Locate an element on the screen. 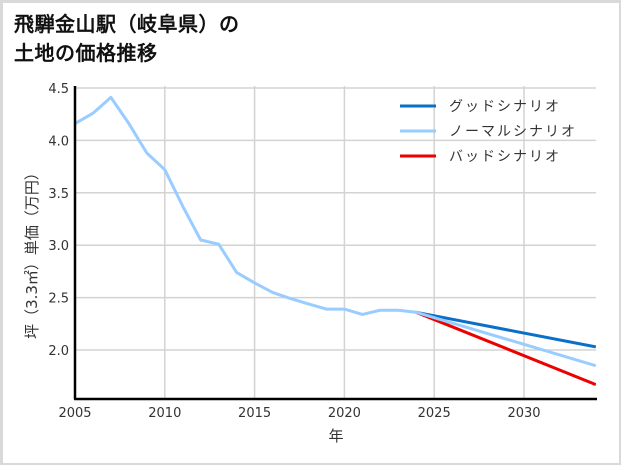  x-tick-label: 2015 is located at coordinates (254, 413).